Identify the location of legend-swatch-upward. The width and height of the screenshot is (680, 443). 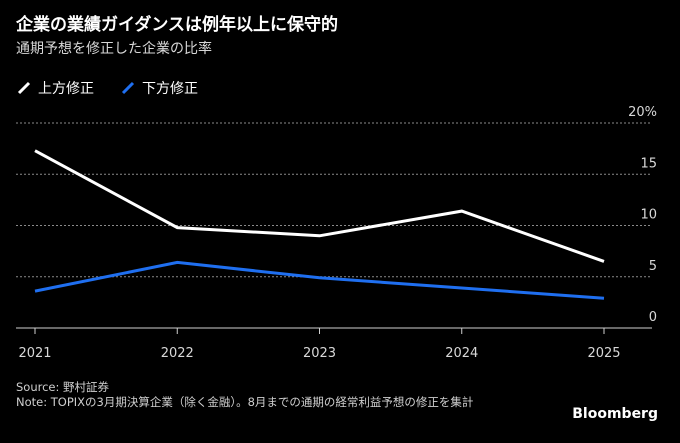
(24, 88).